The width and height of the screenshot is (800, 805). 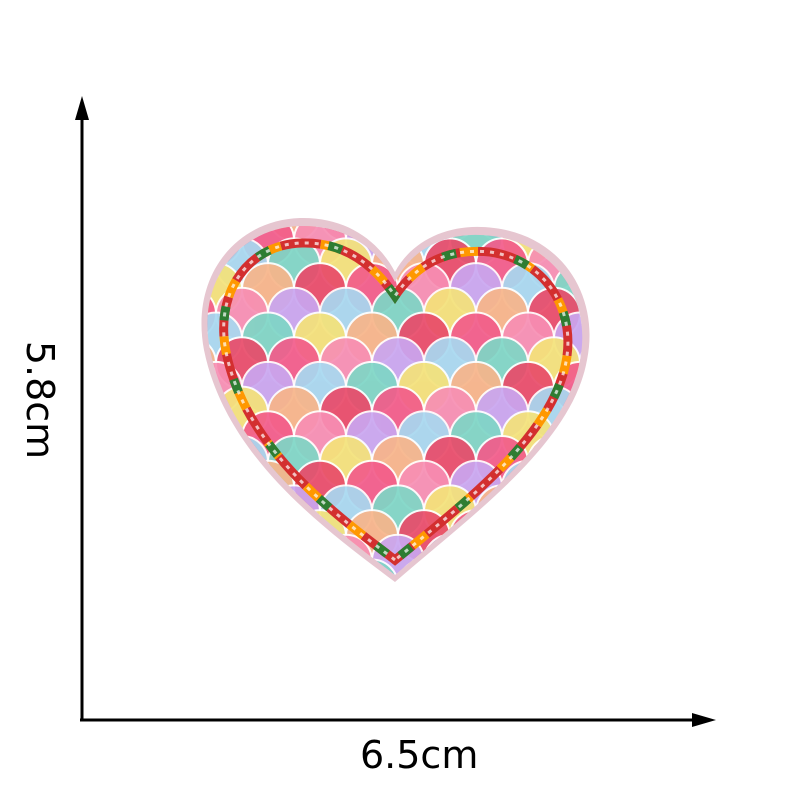 I want to click on width-axis, so click(x=398, y=720).